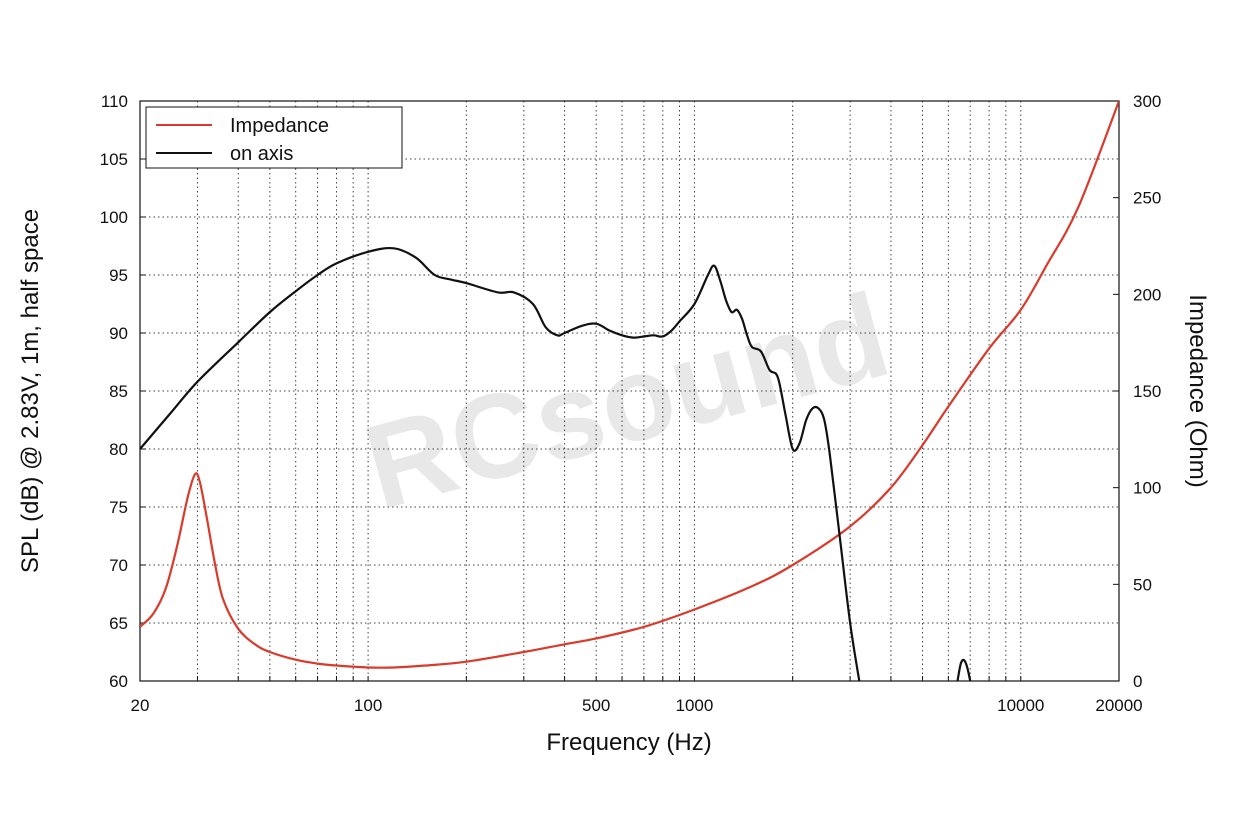 The width and height of the screenshot is (1260, 840). I want to click on y-tick-label: 90, so click(118, 333).